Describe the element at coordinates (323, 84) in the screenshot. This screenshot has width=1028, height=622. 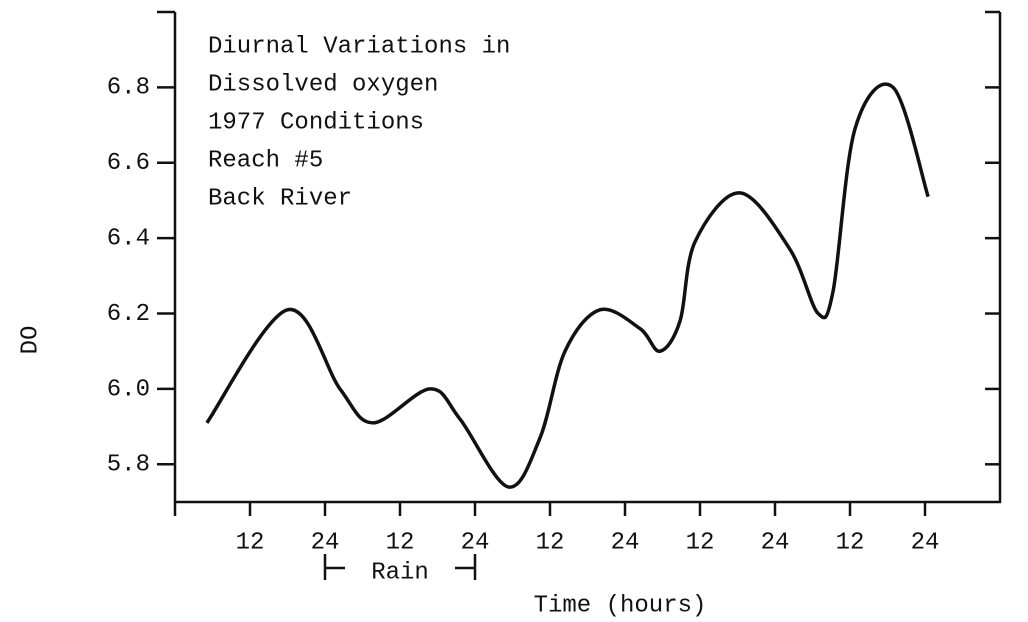
I see `title-line: Dissolved oxygen` at that location.